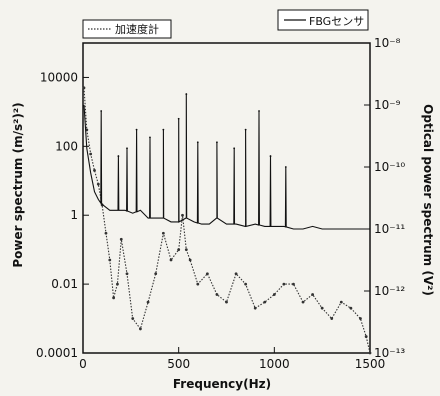  I want to click on x-tick-label: 1000, so click(274, 364).